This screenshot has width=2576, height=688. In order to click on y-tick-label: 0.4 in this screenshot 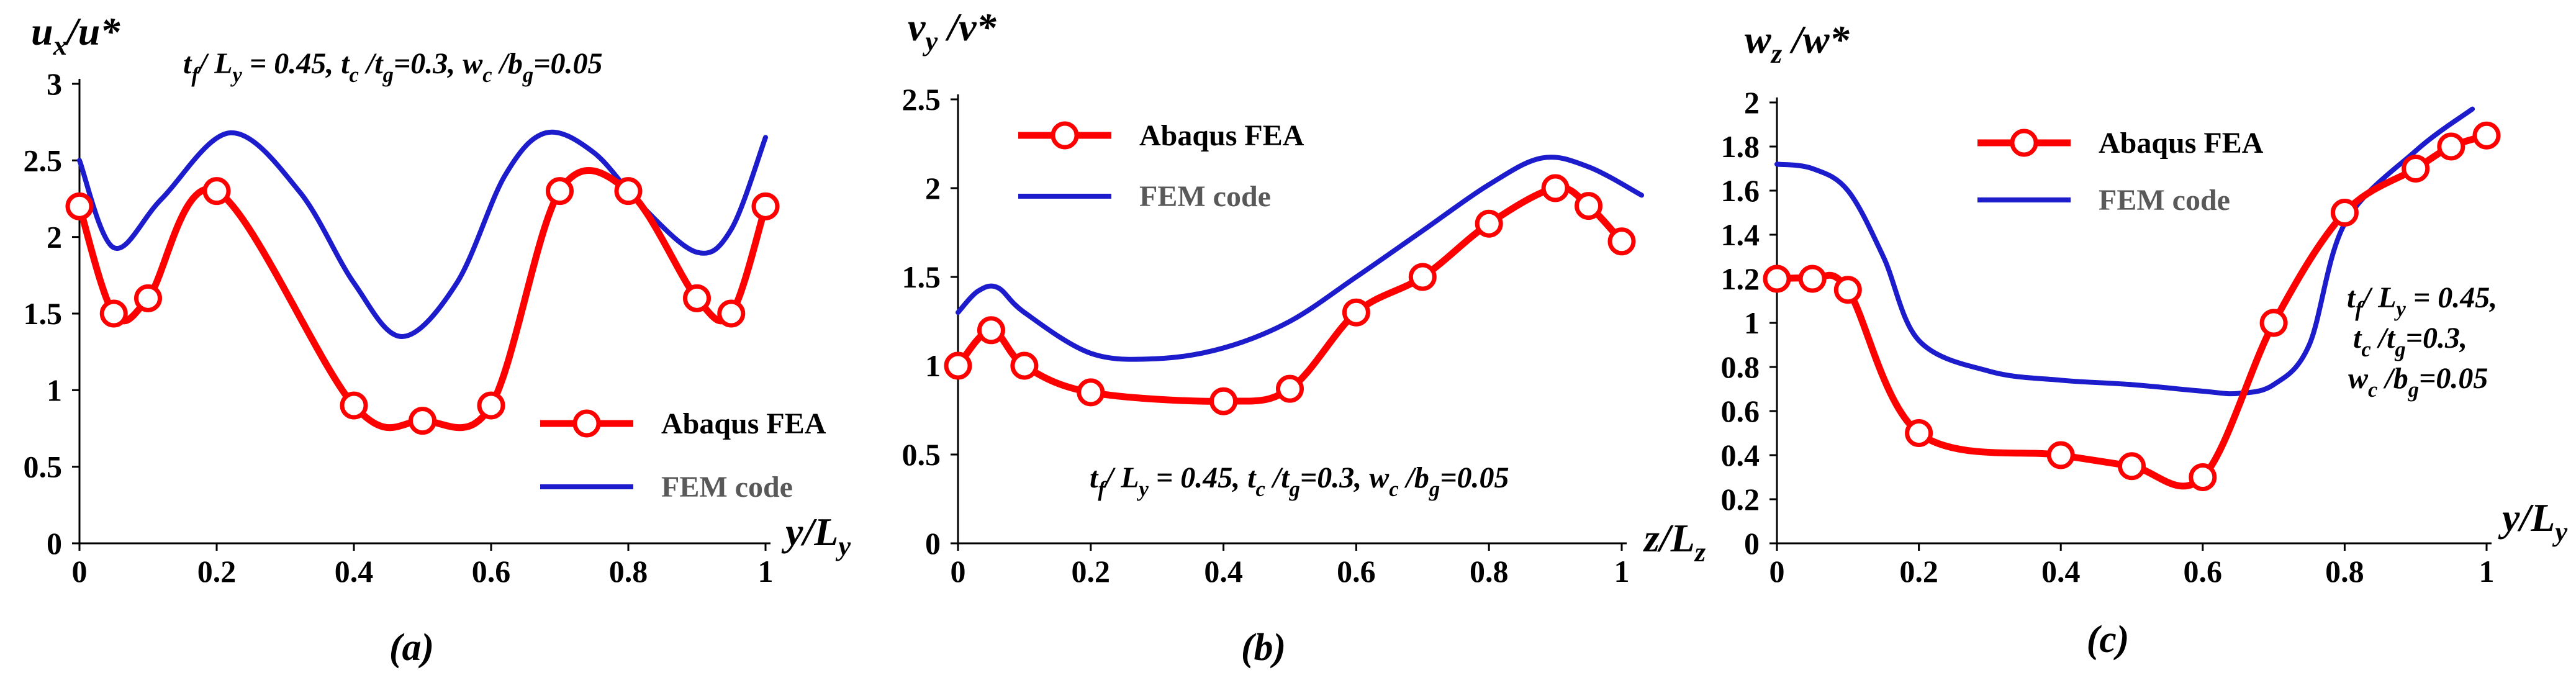, I will do `click(1740, 456)`.